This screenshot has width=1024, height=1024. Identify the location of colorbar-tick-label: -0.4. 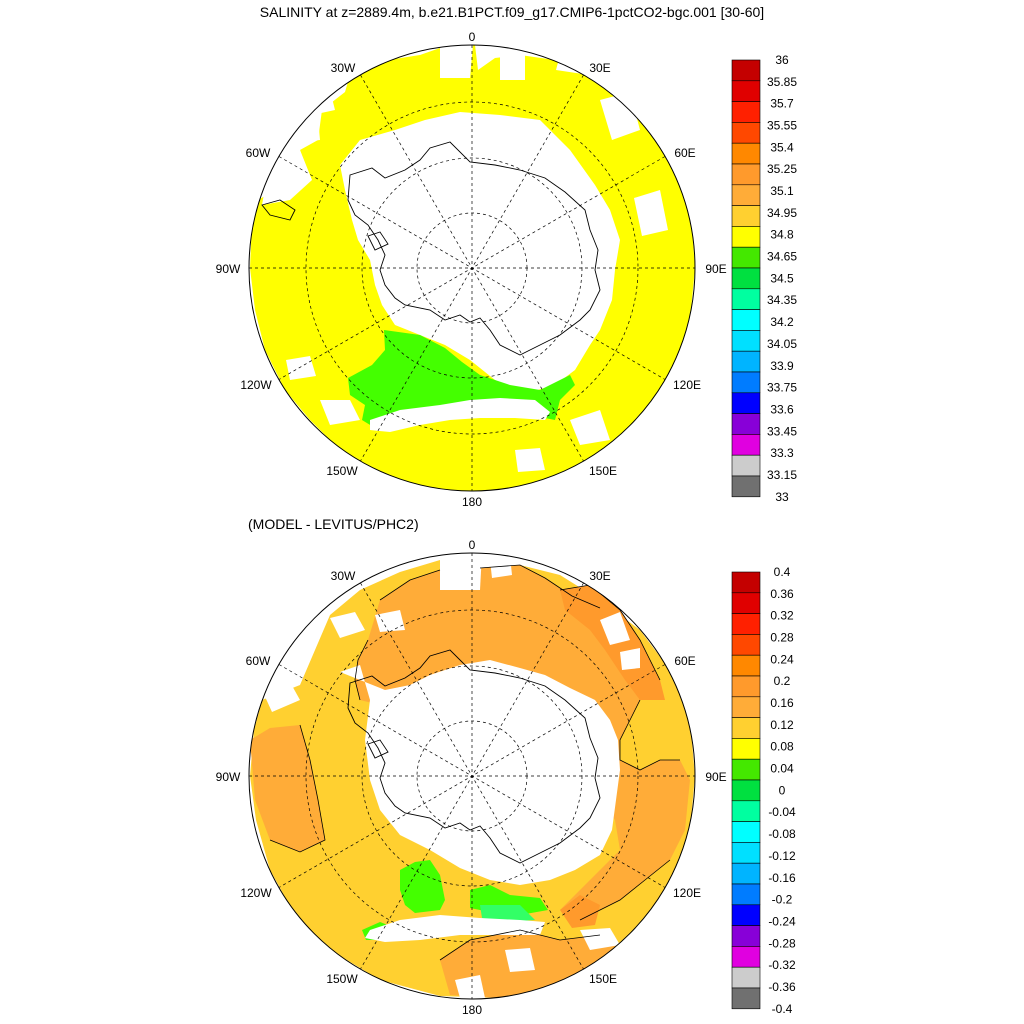
(782, 1009).